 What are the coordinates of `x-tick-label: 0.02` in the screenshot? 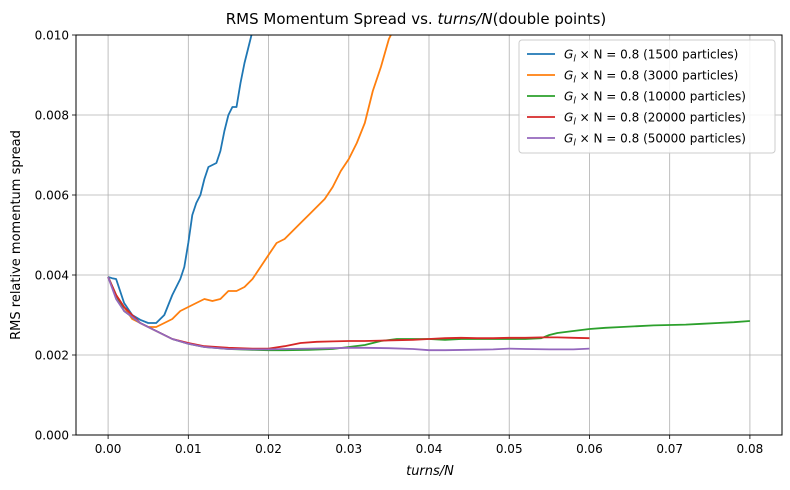 It's located at (268, 449).